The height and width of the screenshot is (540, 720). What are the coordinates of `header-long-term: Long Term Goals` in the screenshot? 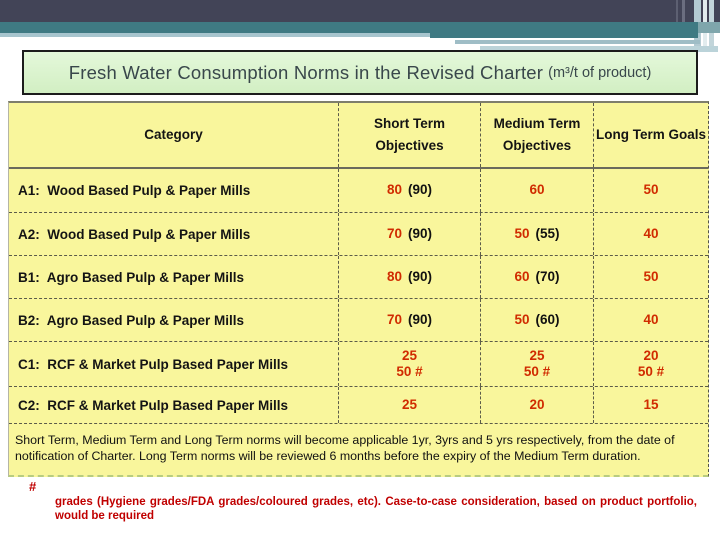 It's located at (650, 134).